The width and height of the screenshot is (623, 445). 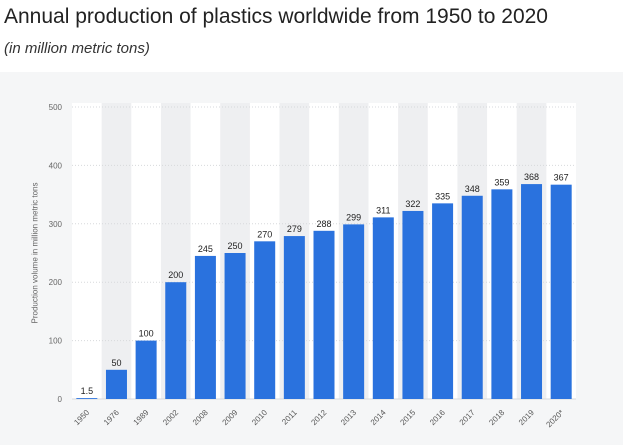 I want to click on bar-value-label: 1.5, so click(x=87, y=391).